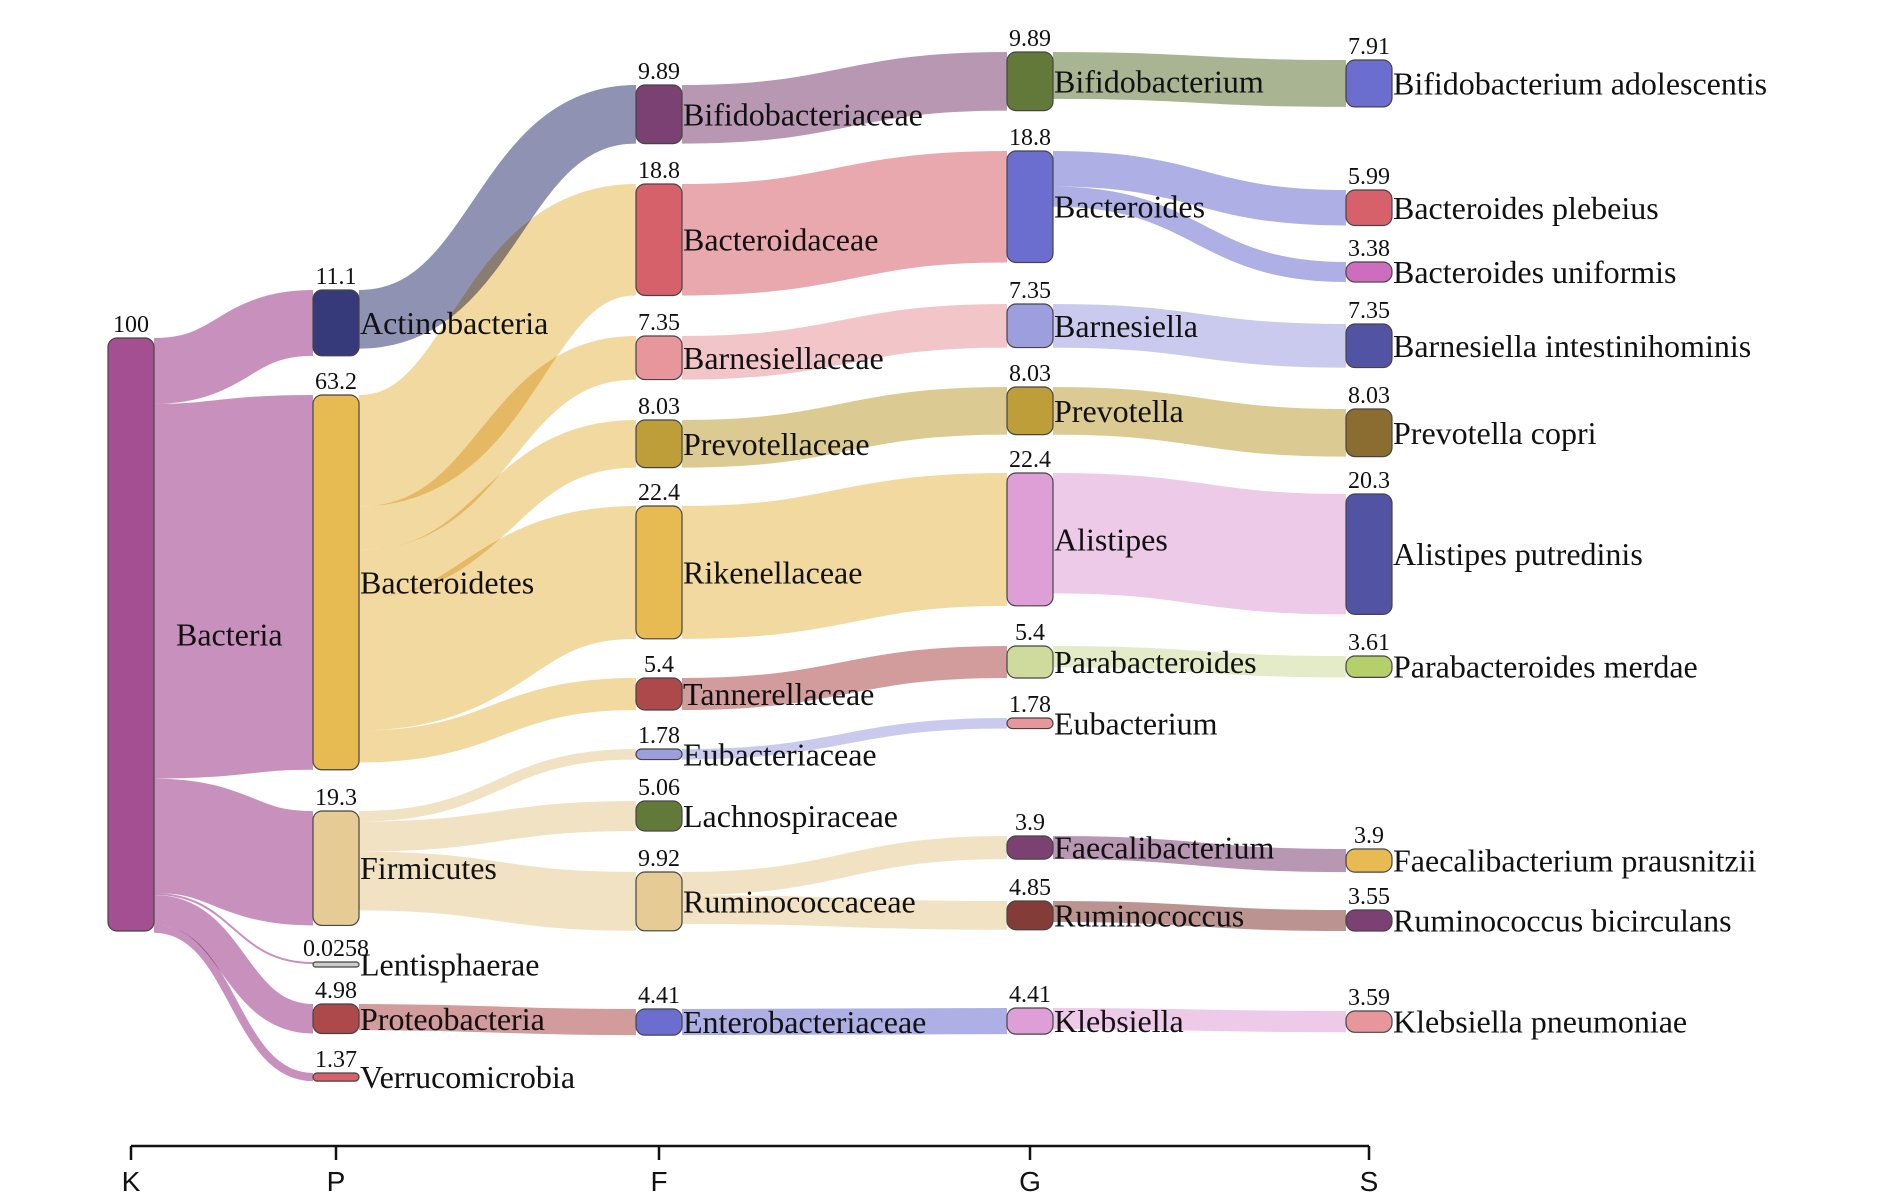 The image size is (1900, 1200). What do you see at coordinates (659, 901) in the screenshot?
I see `node-ruminococcaceae` at bounding box center [659, 901].